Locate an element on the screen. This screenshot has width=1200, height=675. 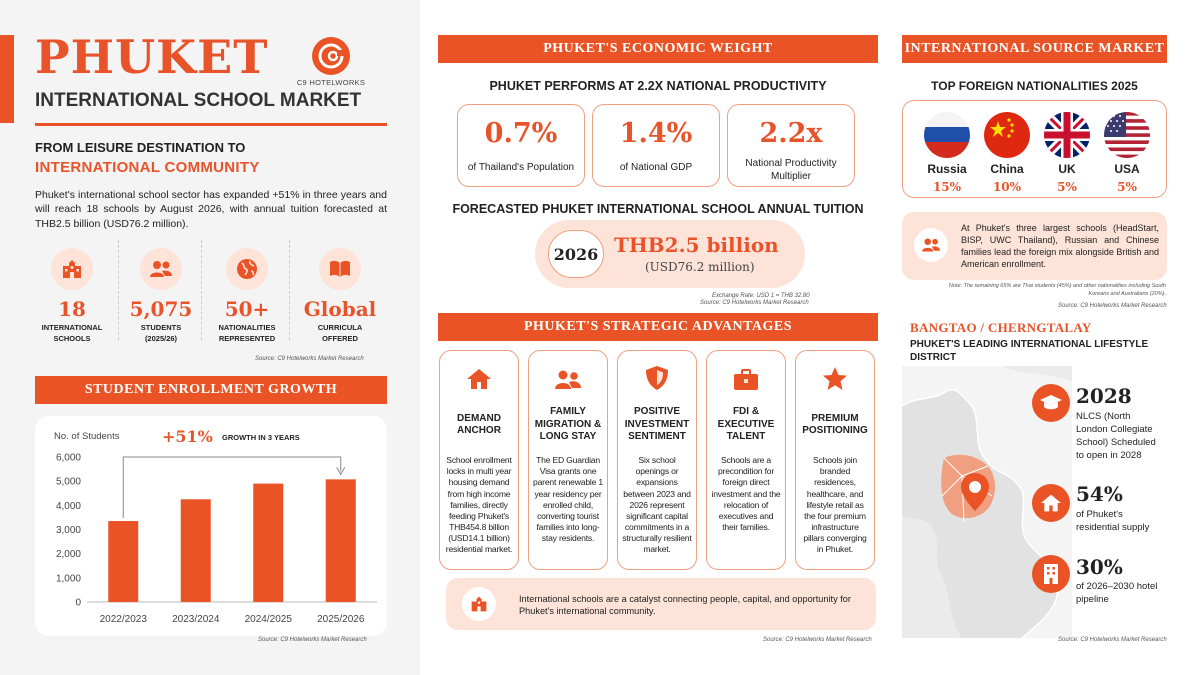
growth-text: GROWTH IN 3 YEARS is located at coordinates (261, 437).